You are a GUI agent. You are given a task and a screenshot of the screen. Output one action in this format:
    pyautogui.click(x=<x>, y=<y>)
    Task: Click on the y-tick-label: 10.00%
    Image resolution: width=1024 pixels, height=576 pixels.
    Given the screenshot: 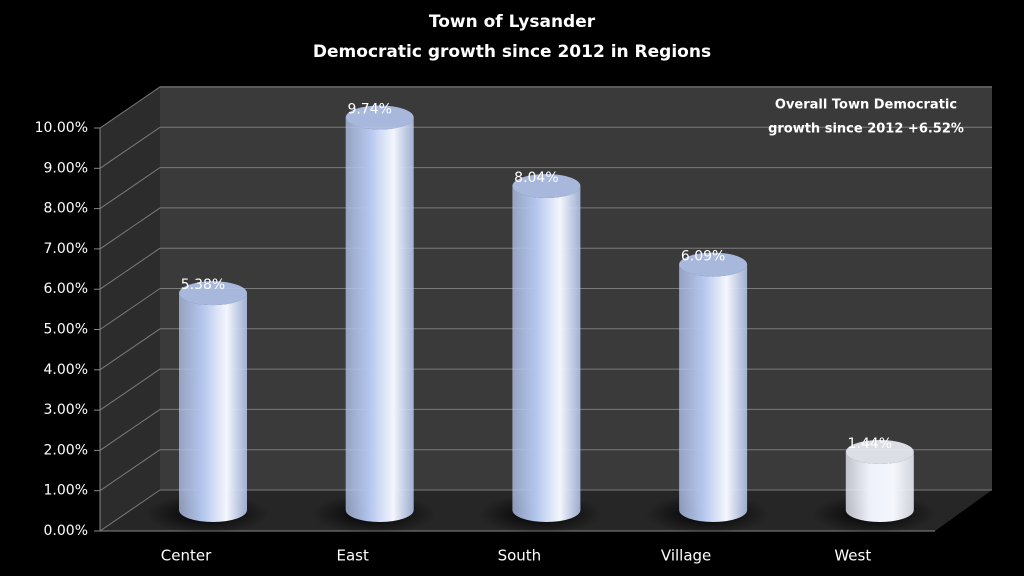 What is the action you would take?
    pyautogui.click(x=61, y=128)
    